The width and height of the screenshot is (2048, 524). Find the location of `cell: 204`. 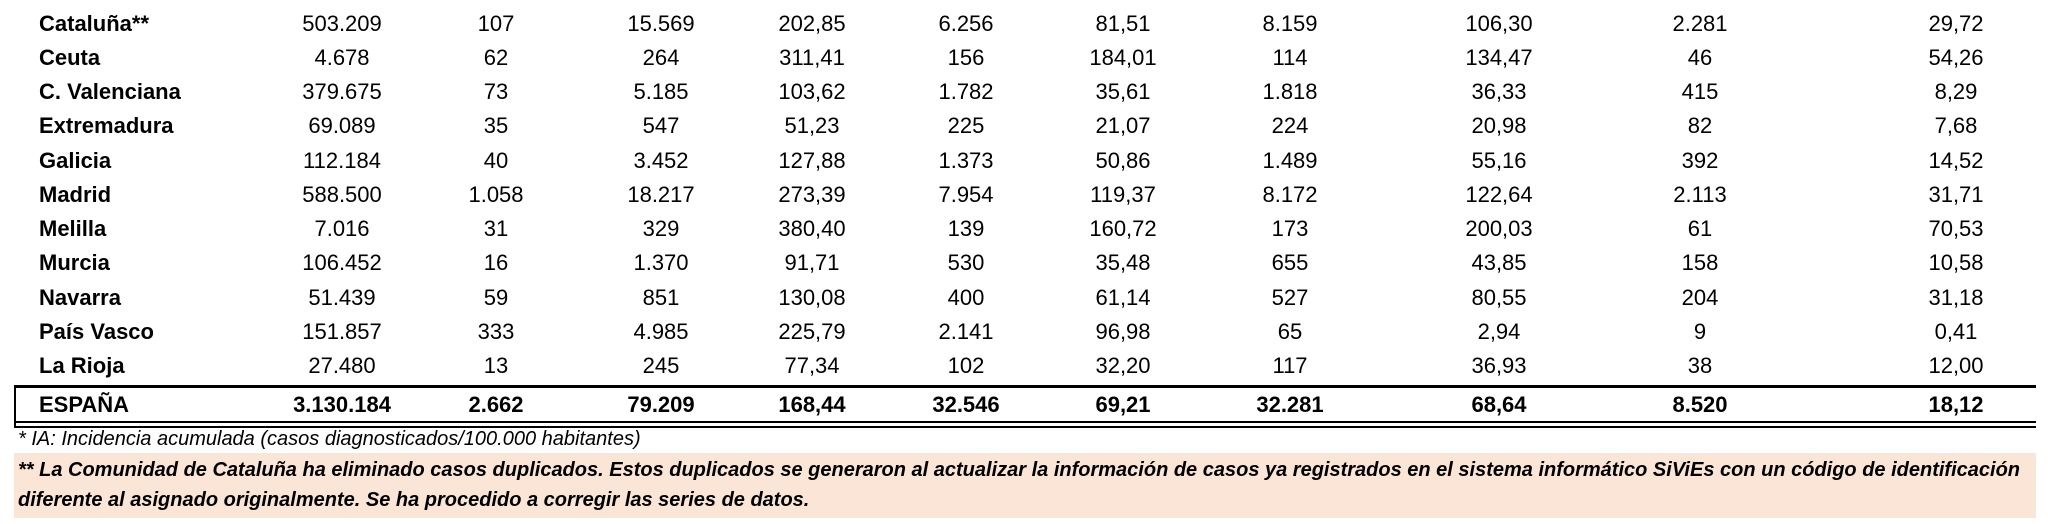

cell: 204 is located at coordinates (1700, 297).